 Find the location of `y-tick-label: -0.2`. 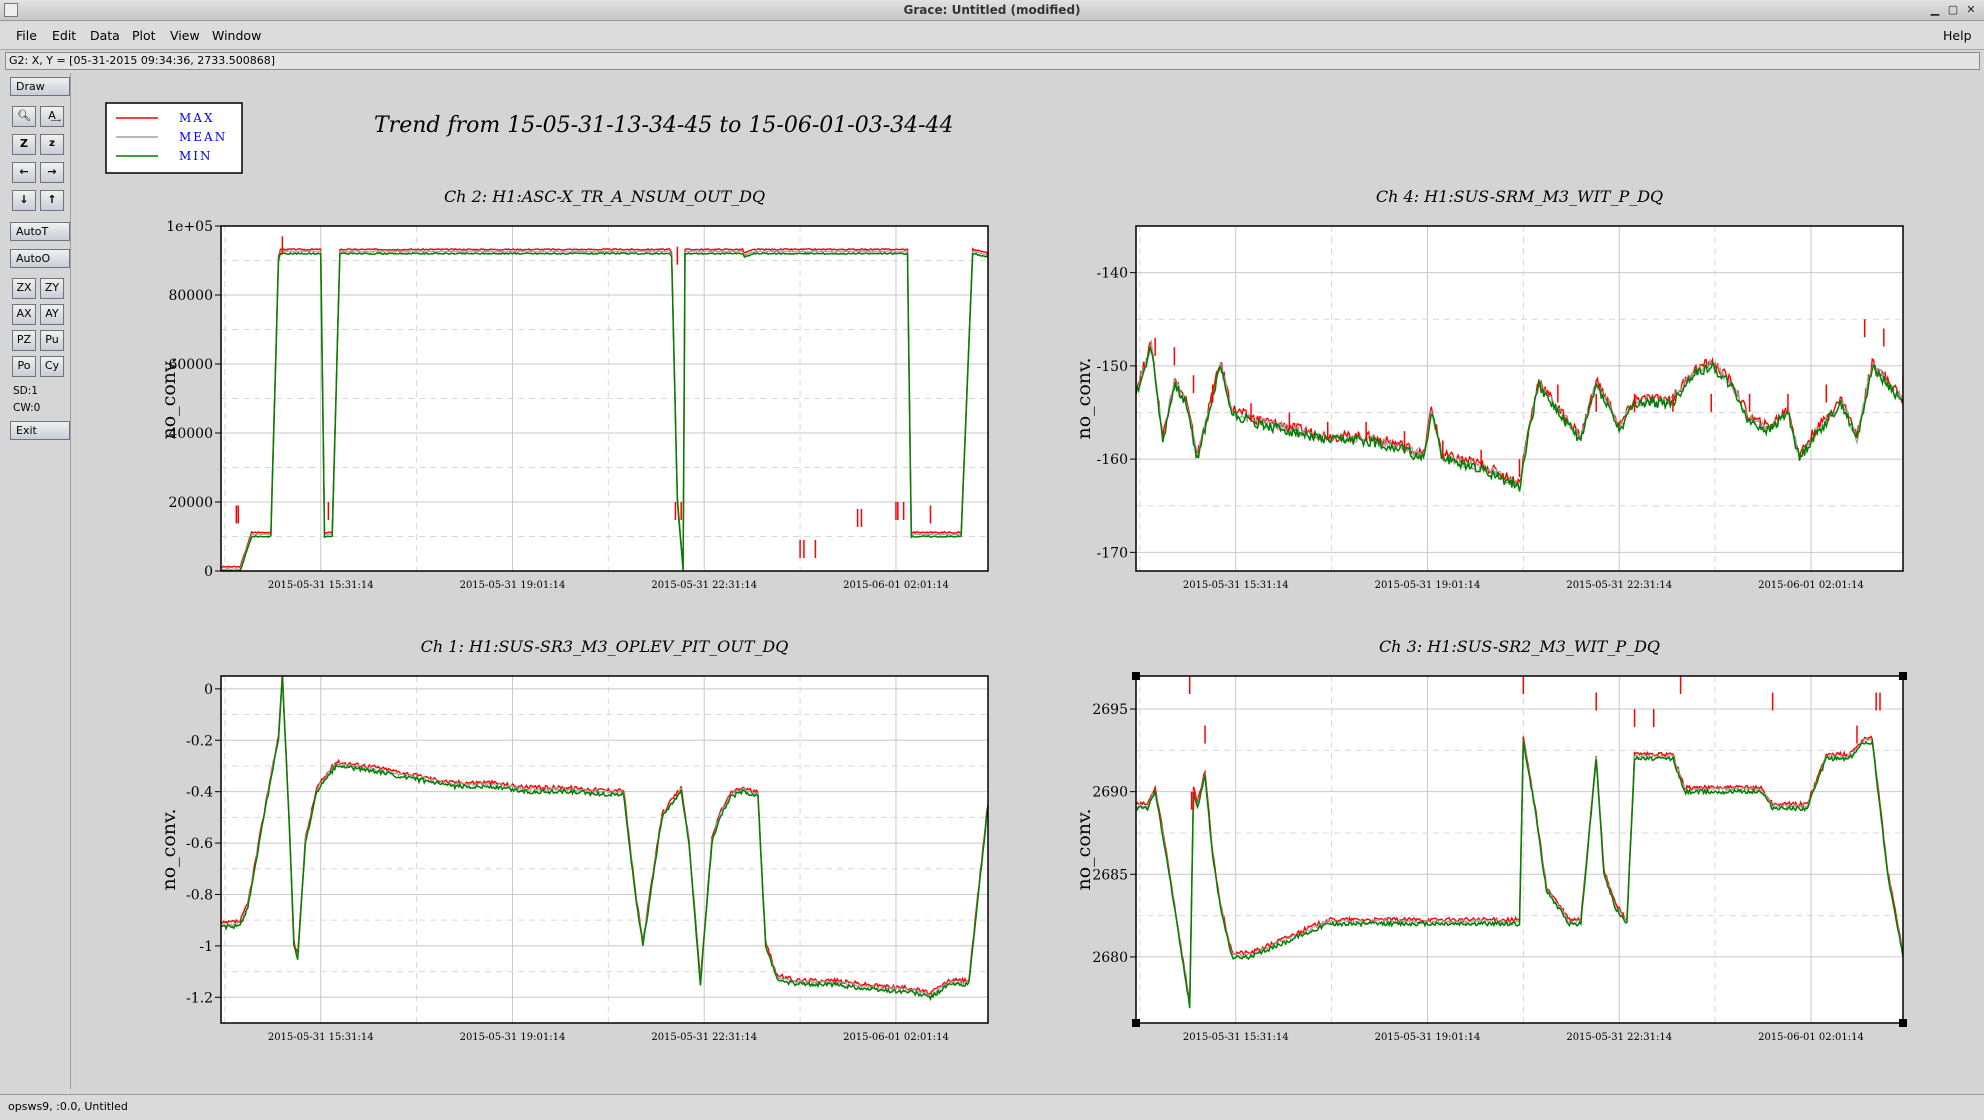

y-tick-label: -0.2 is located at coordinates (199, 741).